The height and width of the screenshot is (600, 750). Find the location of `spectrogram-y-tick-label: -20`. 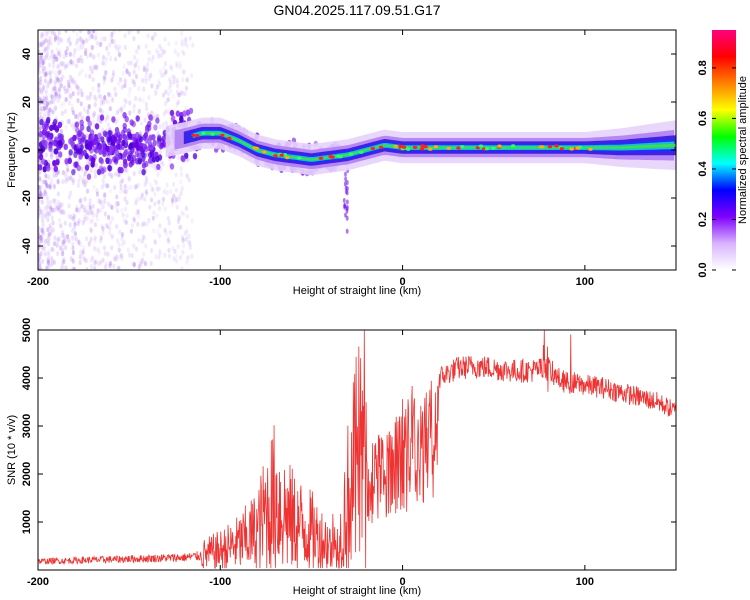

spectrogram-y-tick-label: -20 is located at coordinates (27, 198).